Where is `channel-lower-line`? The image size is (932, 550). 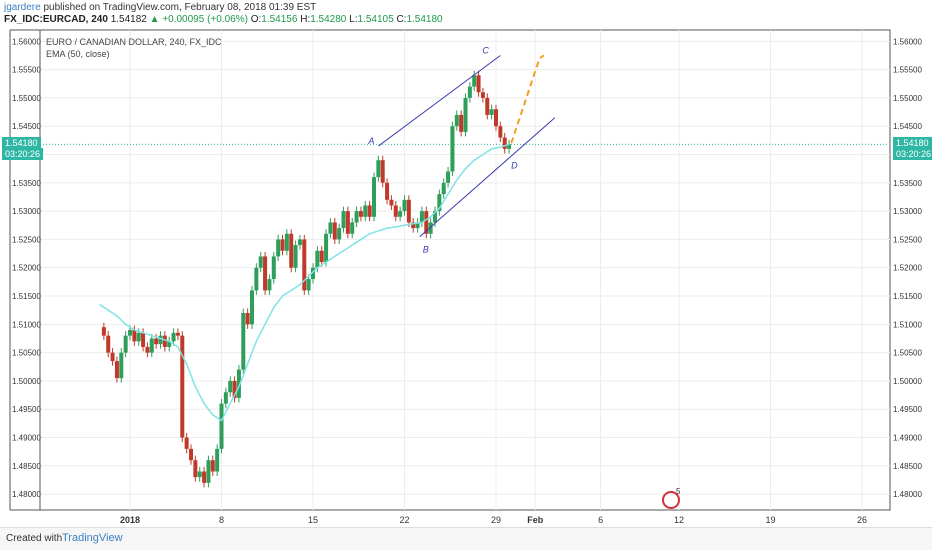
channel-lower-line is located at coordinates (487, 177).